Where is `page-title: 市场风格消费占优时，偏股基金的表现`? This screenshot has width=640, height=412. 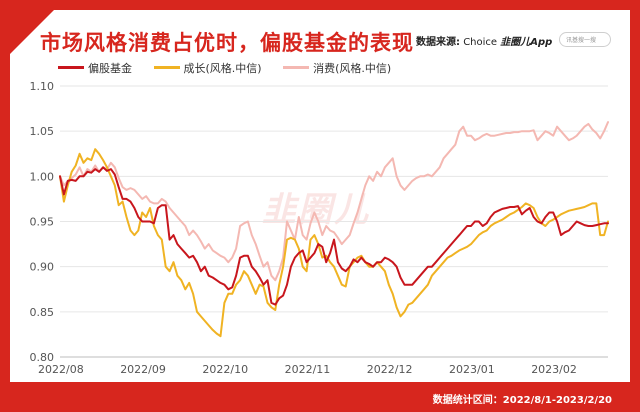 page-title: 市场风格消费占优时，偏股基金的表现 is located at coordinates (227, 43).